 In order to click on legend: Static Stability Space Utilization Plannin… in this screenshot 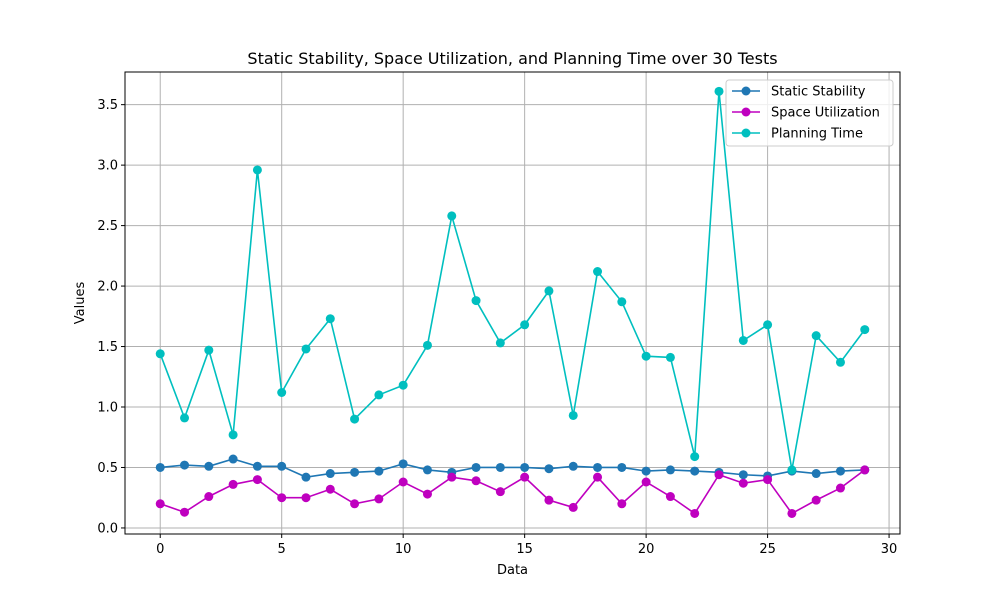, I will do `click(809, 113)`.